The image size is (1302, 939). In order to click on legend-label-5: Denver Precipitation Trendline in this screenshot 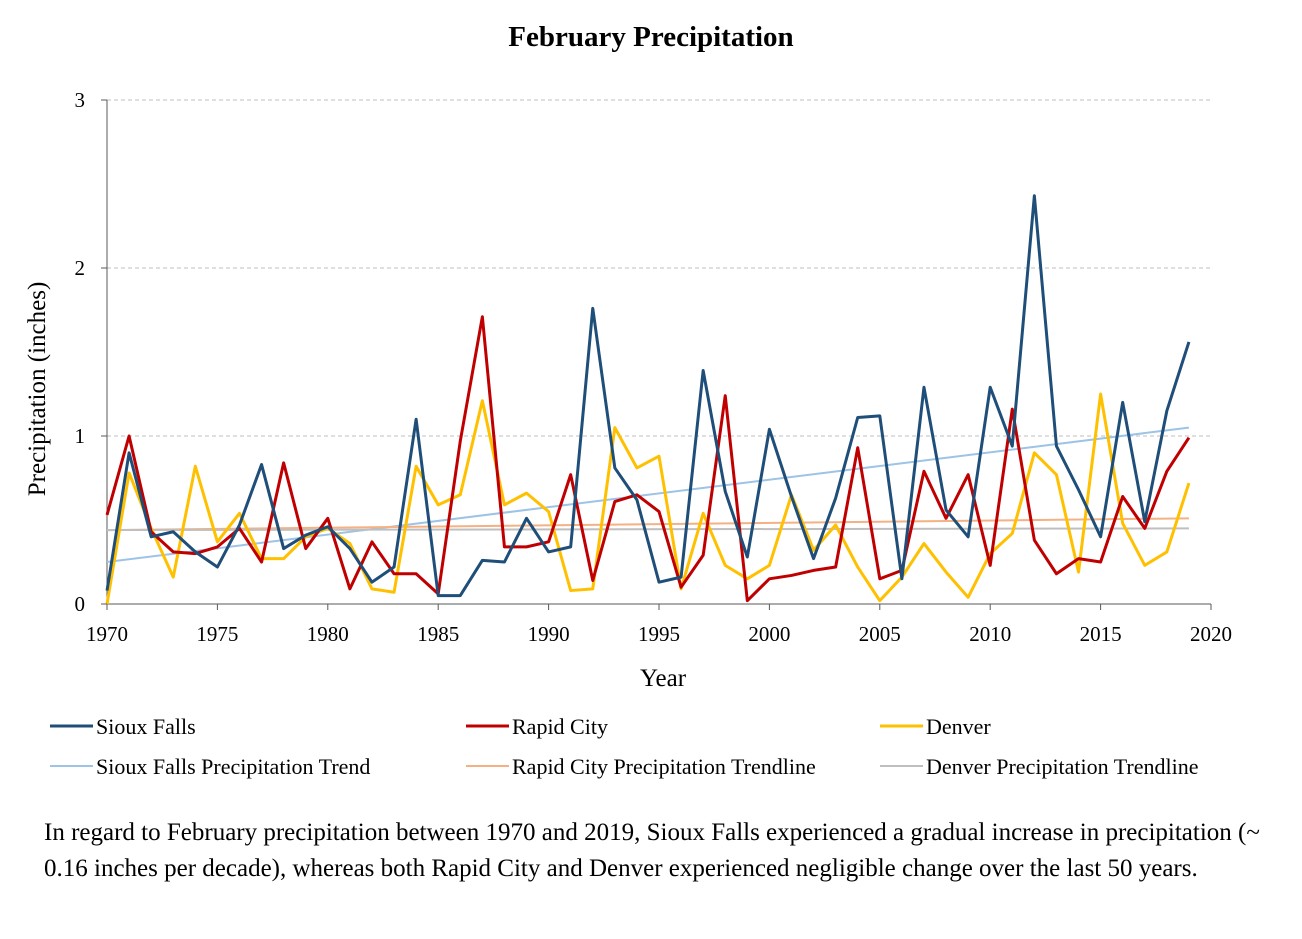, I will do `click(1062, 766)`.